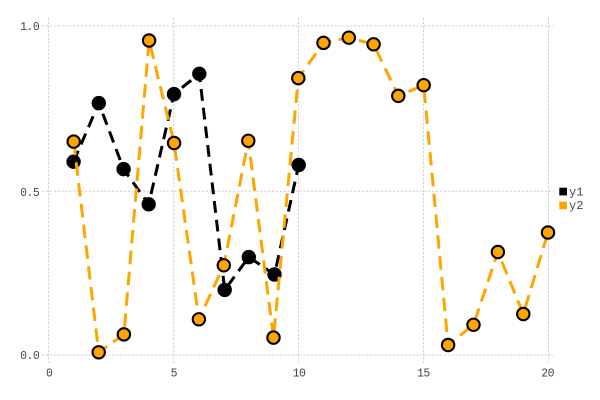  I want to click on svg-text: 20, so click(547, 374).